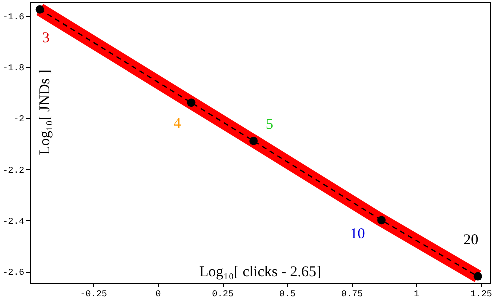 This screenshot has height=304, width=492. Describe the element at coordinates (260, 272) in the screenshot. I see `x-axis-title: Log₁₀[ clicks - 2.65]` at that location.